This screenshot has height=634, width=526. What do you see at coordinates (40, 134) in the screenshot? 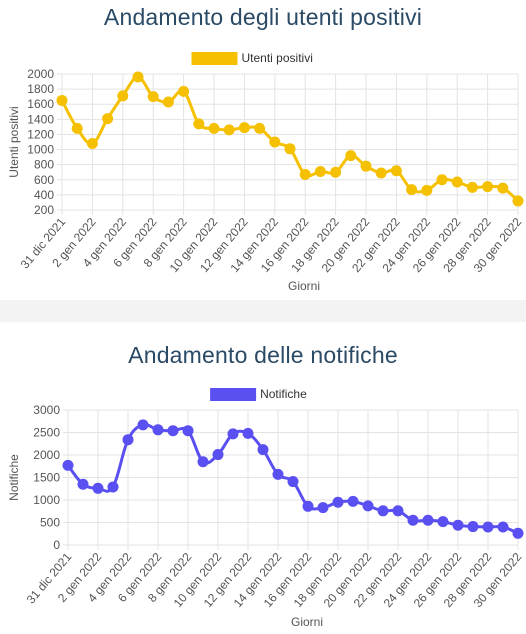
I see `y-tick-label: 1200` at bounding box center [40, 134].